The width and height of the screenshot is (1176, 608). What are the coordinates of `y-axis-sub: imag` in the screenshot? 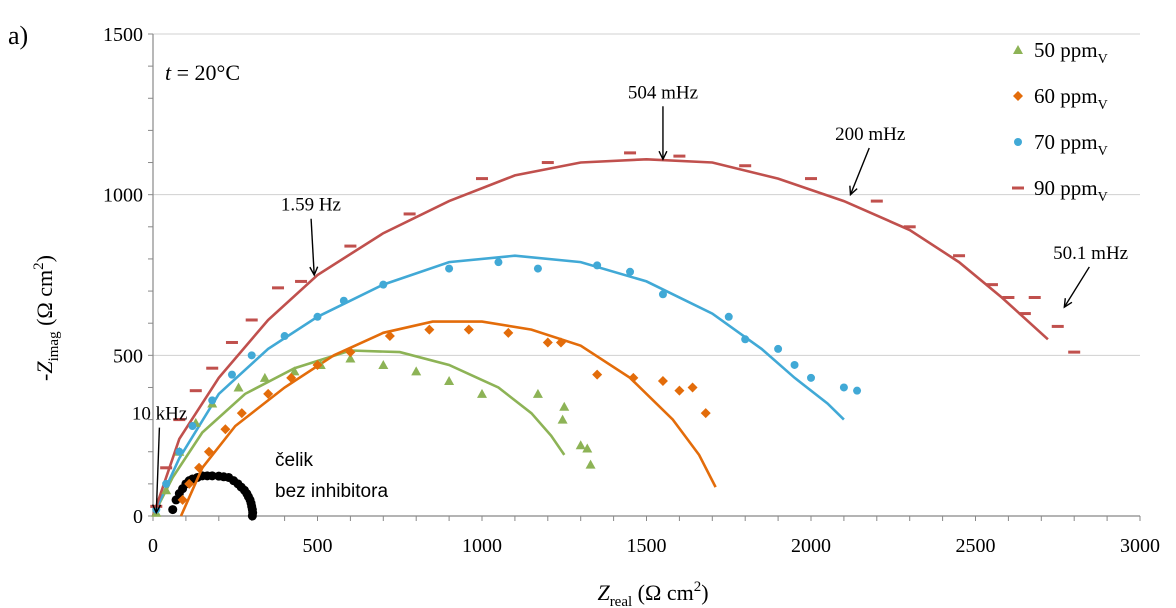 It's located at (54, 346).